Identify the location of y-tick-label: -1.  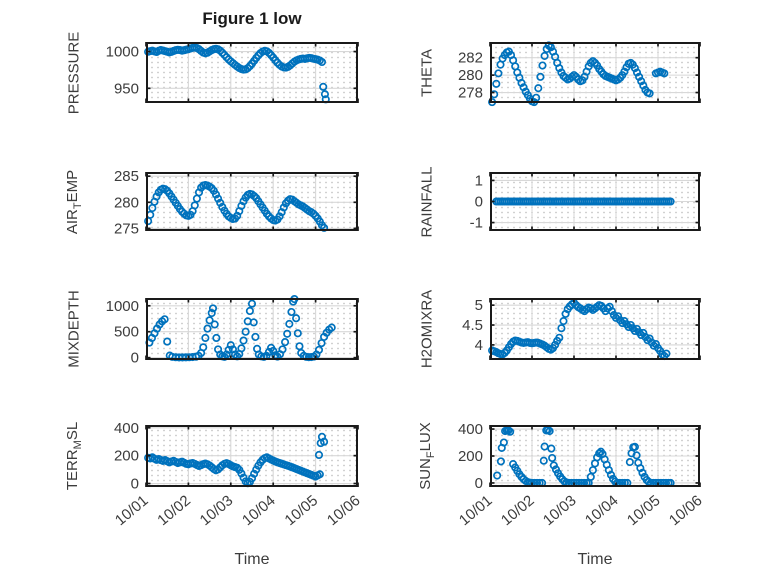
(476, 223).